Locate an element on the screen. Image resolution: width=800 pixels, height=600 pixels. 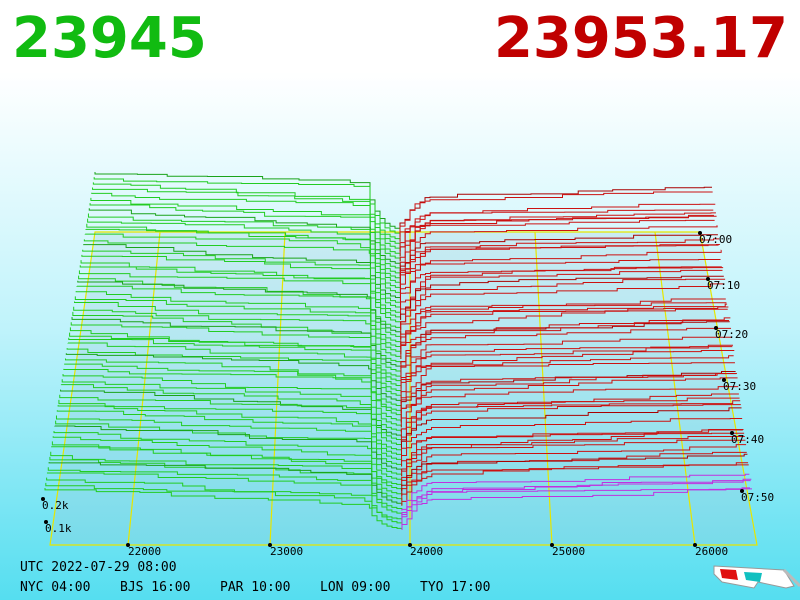
bid-price: 23945 is located at coordinates (109, 38).